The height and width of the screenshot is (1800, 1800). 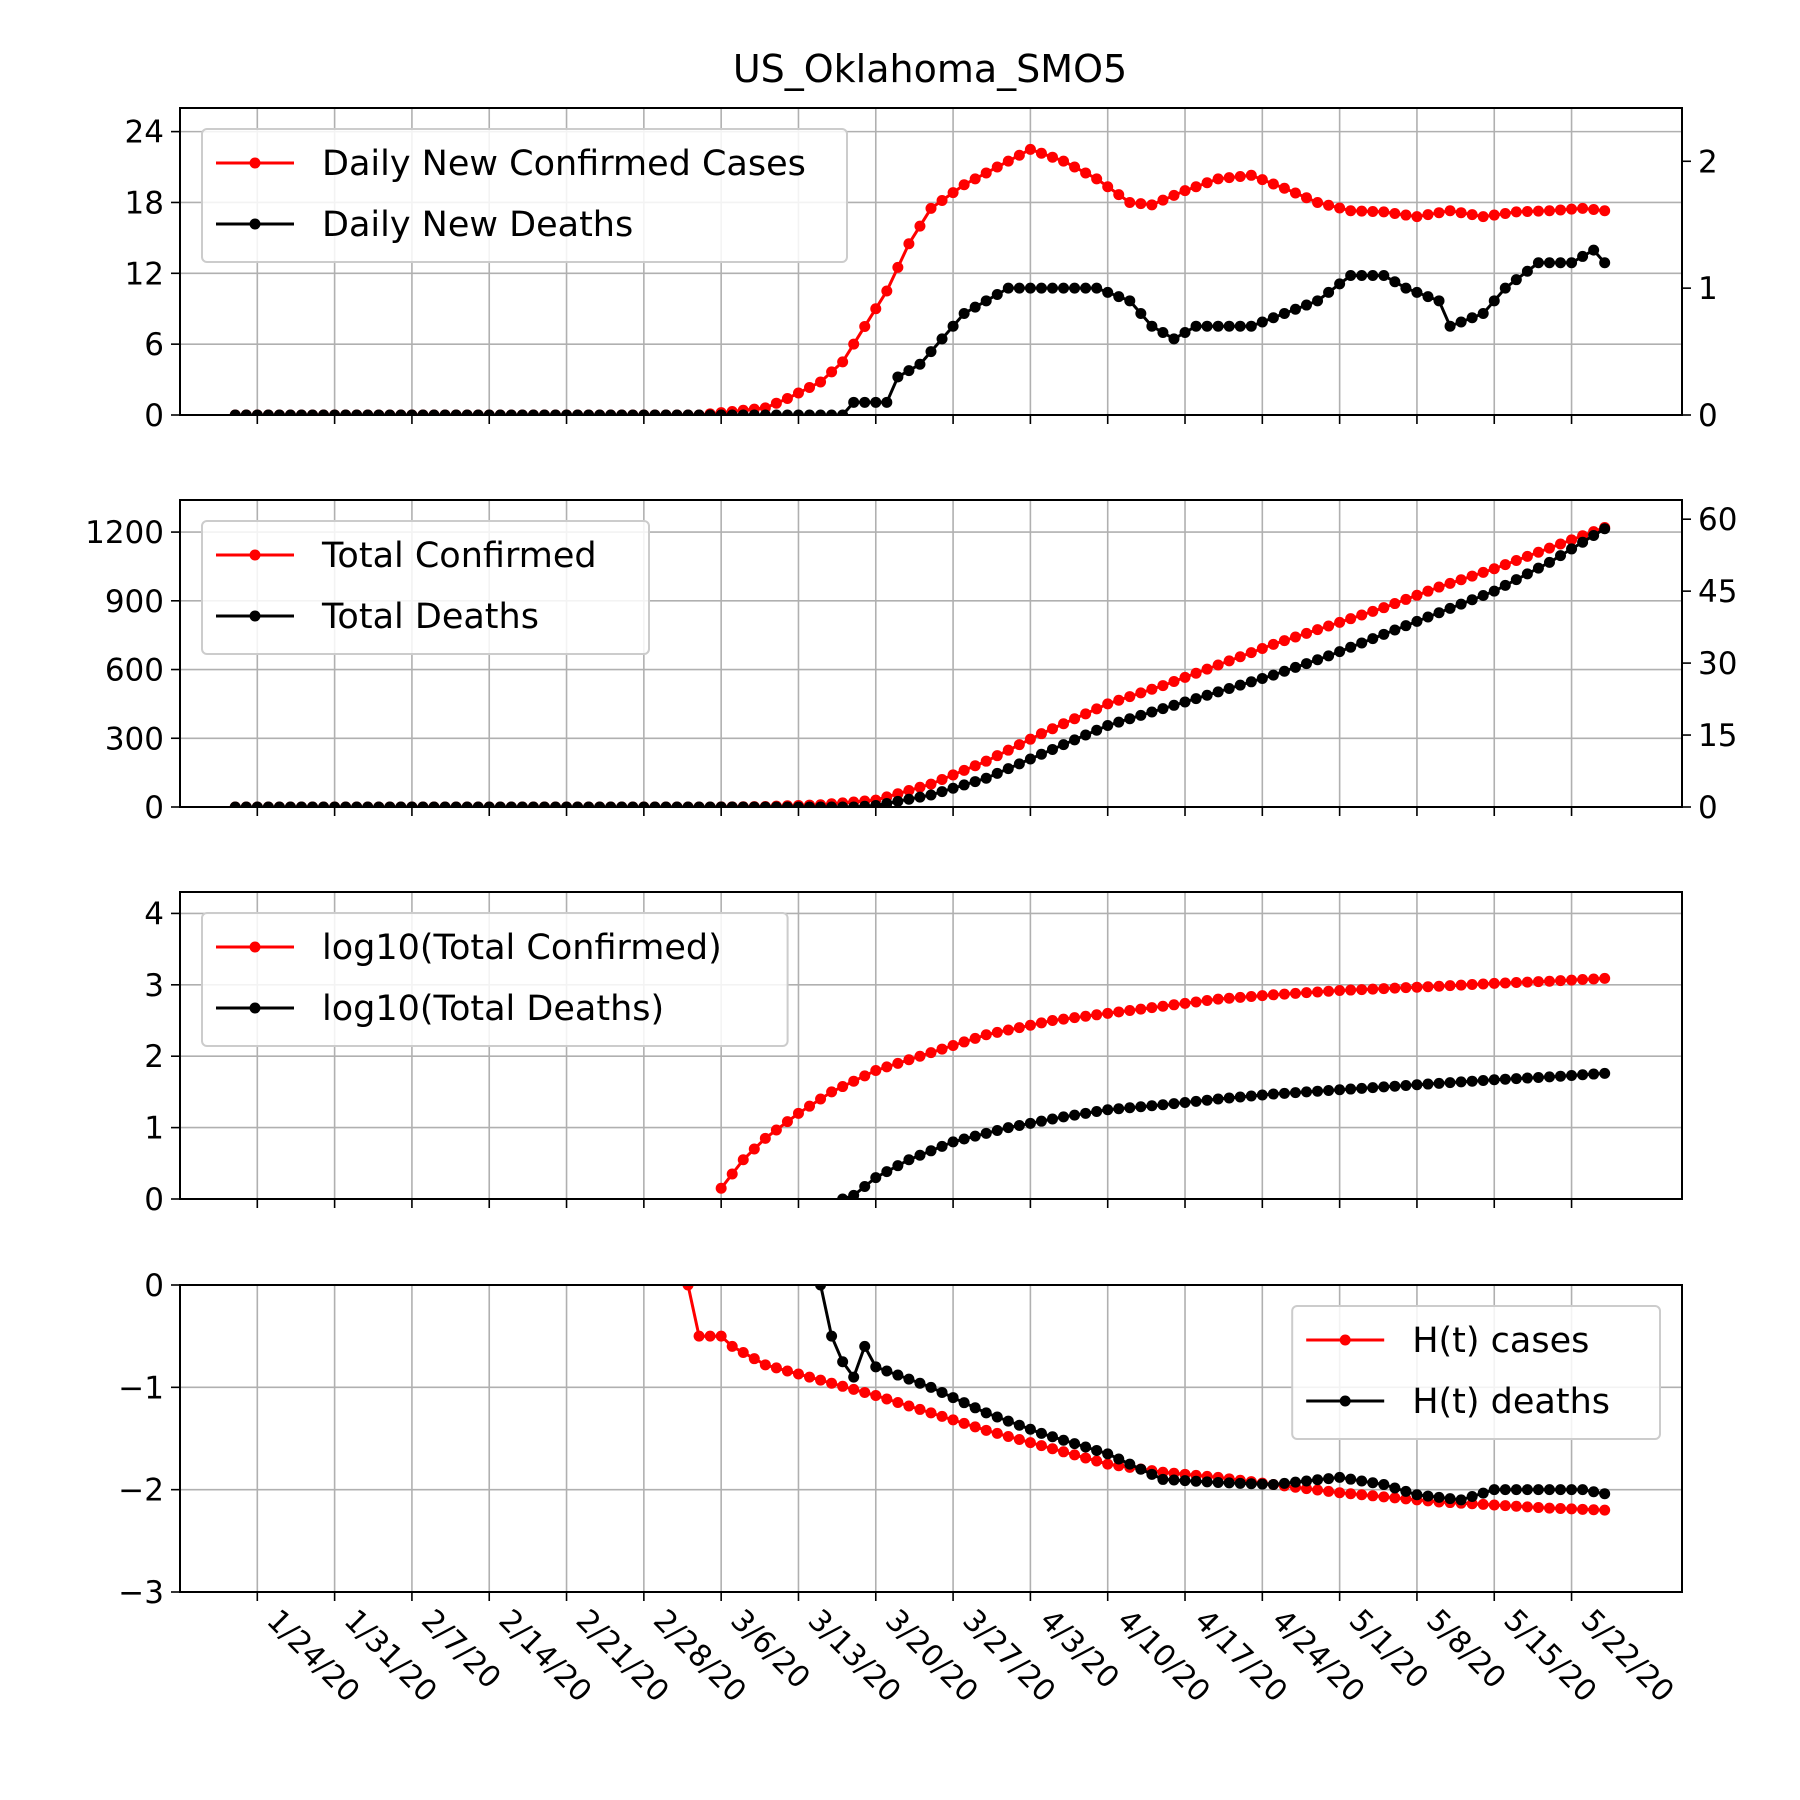 What do you see at coordinates (430, 617) in the screenshot?
I see `legend-label: Total Deaths` at bounding box center [430, 617].